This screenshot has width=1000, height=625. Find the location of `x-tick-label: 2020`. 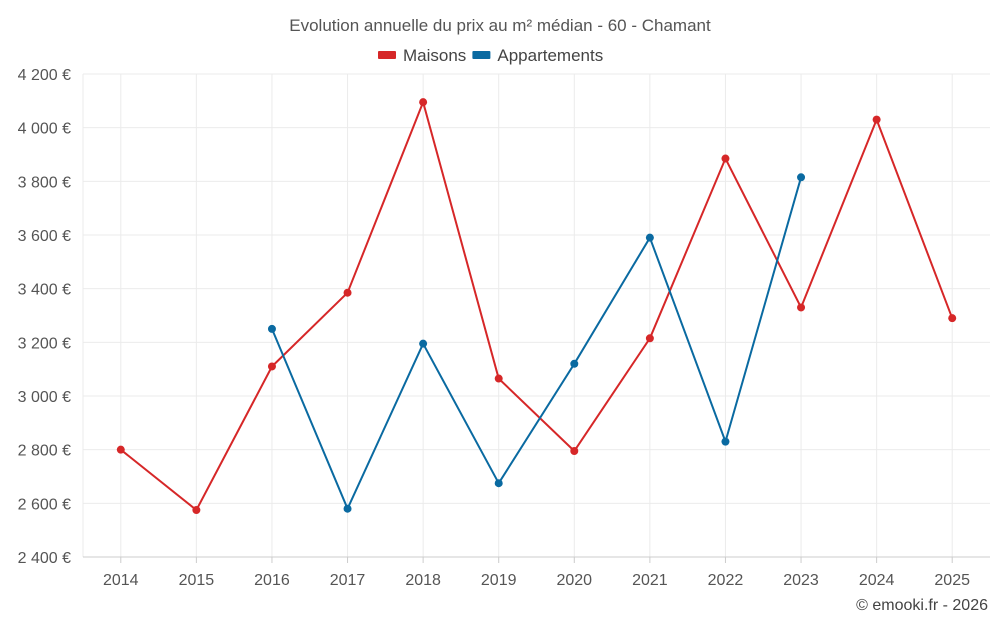

x-tick-label: 2020 is located at coordinates (574, 580).